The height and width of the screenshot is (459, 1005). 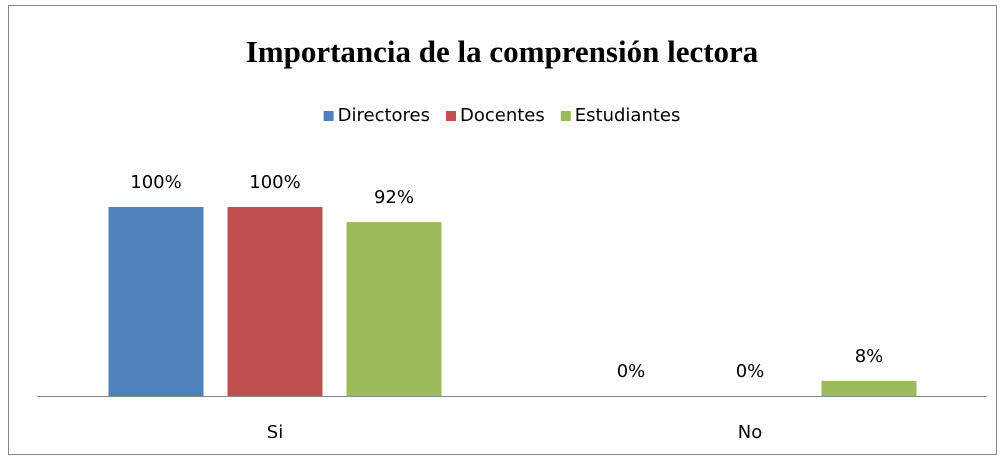 What do you see at coordinates (502, 51) in the screenshot?
I see `chart-title: Importancia de la comprensión lectora` at bounding box center [502, 51].